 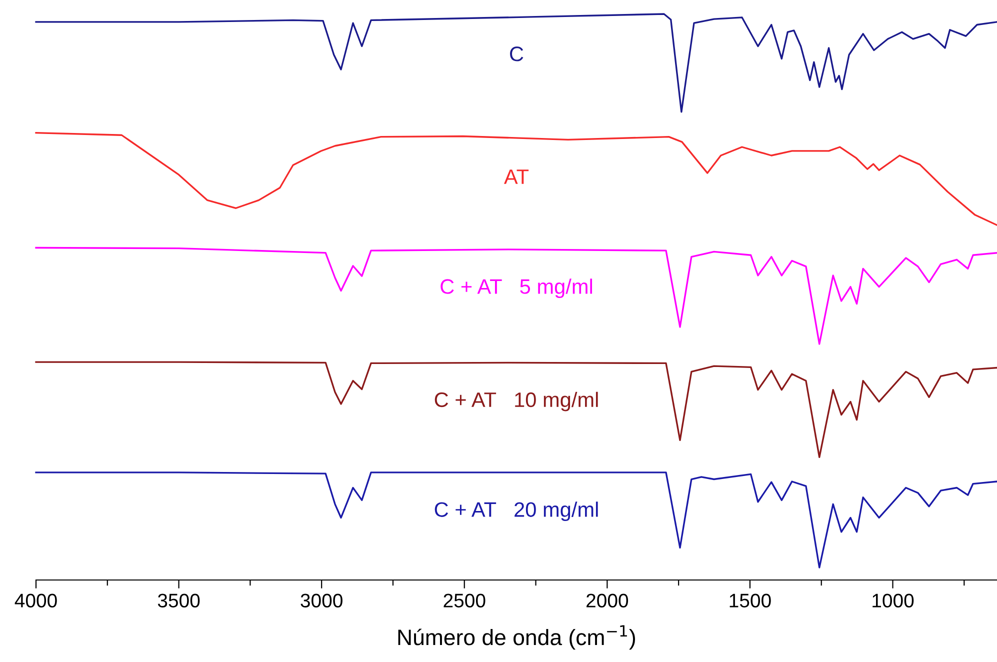 I want to click on x-tick-label: 3500, so click(x=179, y=601).